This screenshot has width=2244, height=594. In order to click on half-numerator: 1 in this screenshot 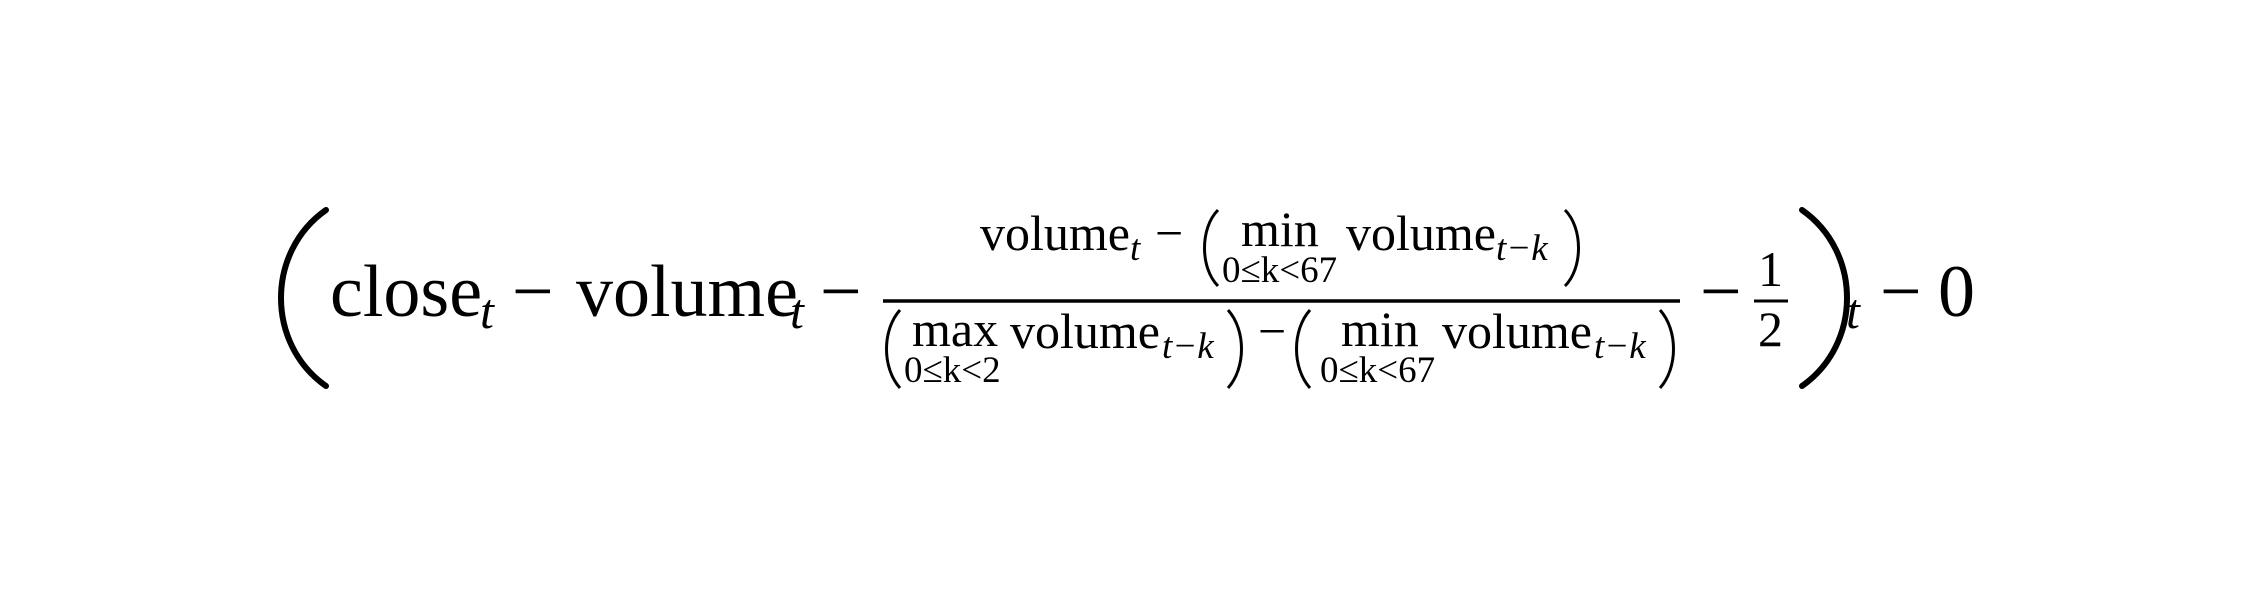, I will do `click(1770, 269)`.